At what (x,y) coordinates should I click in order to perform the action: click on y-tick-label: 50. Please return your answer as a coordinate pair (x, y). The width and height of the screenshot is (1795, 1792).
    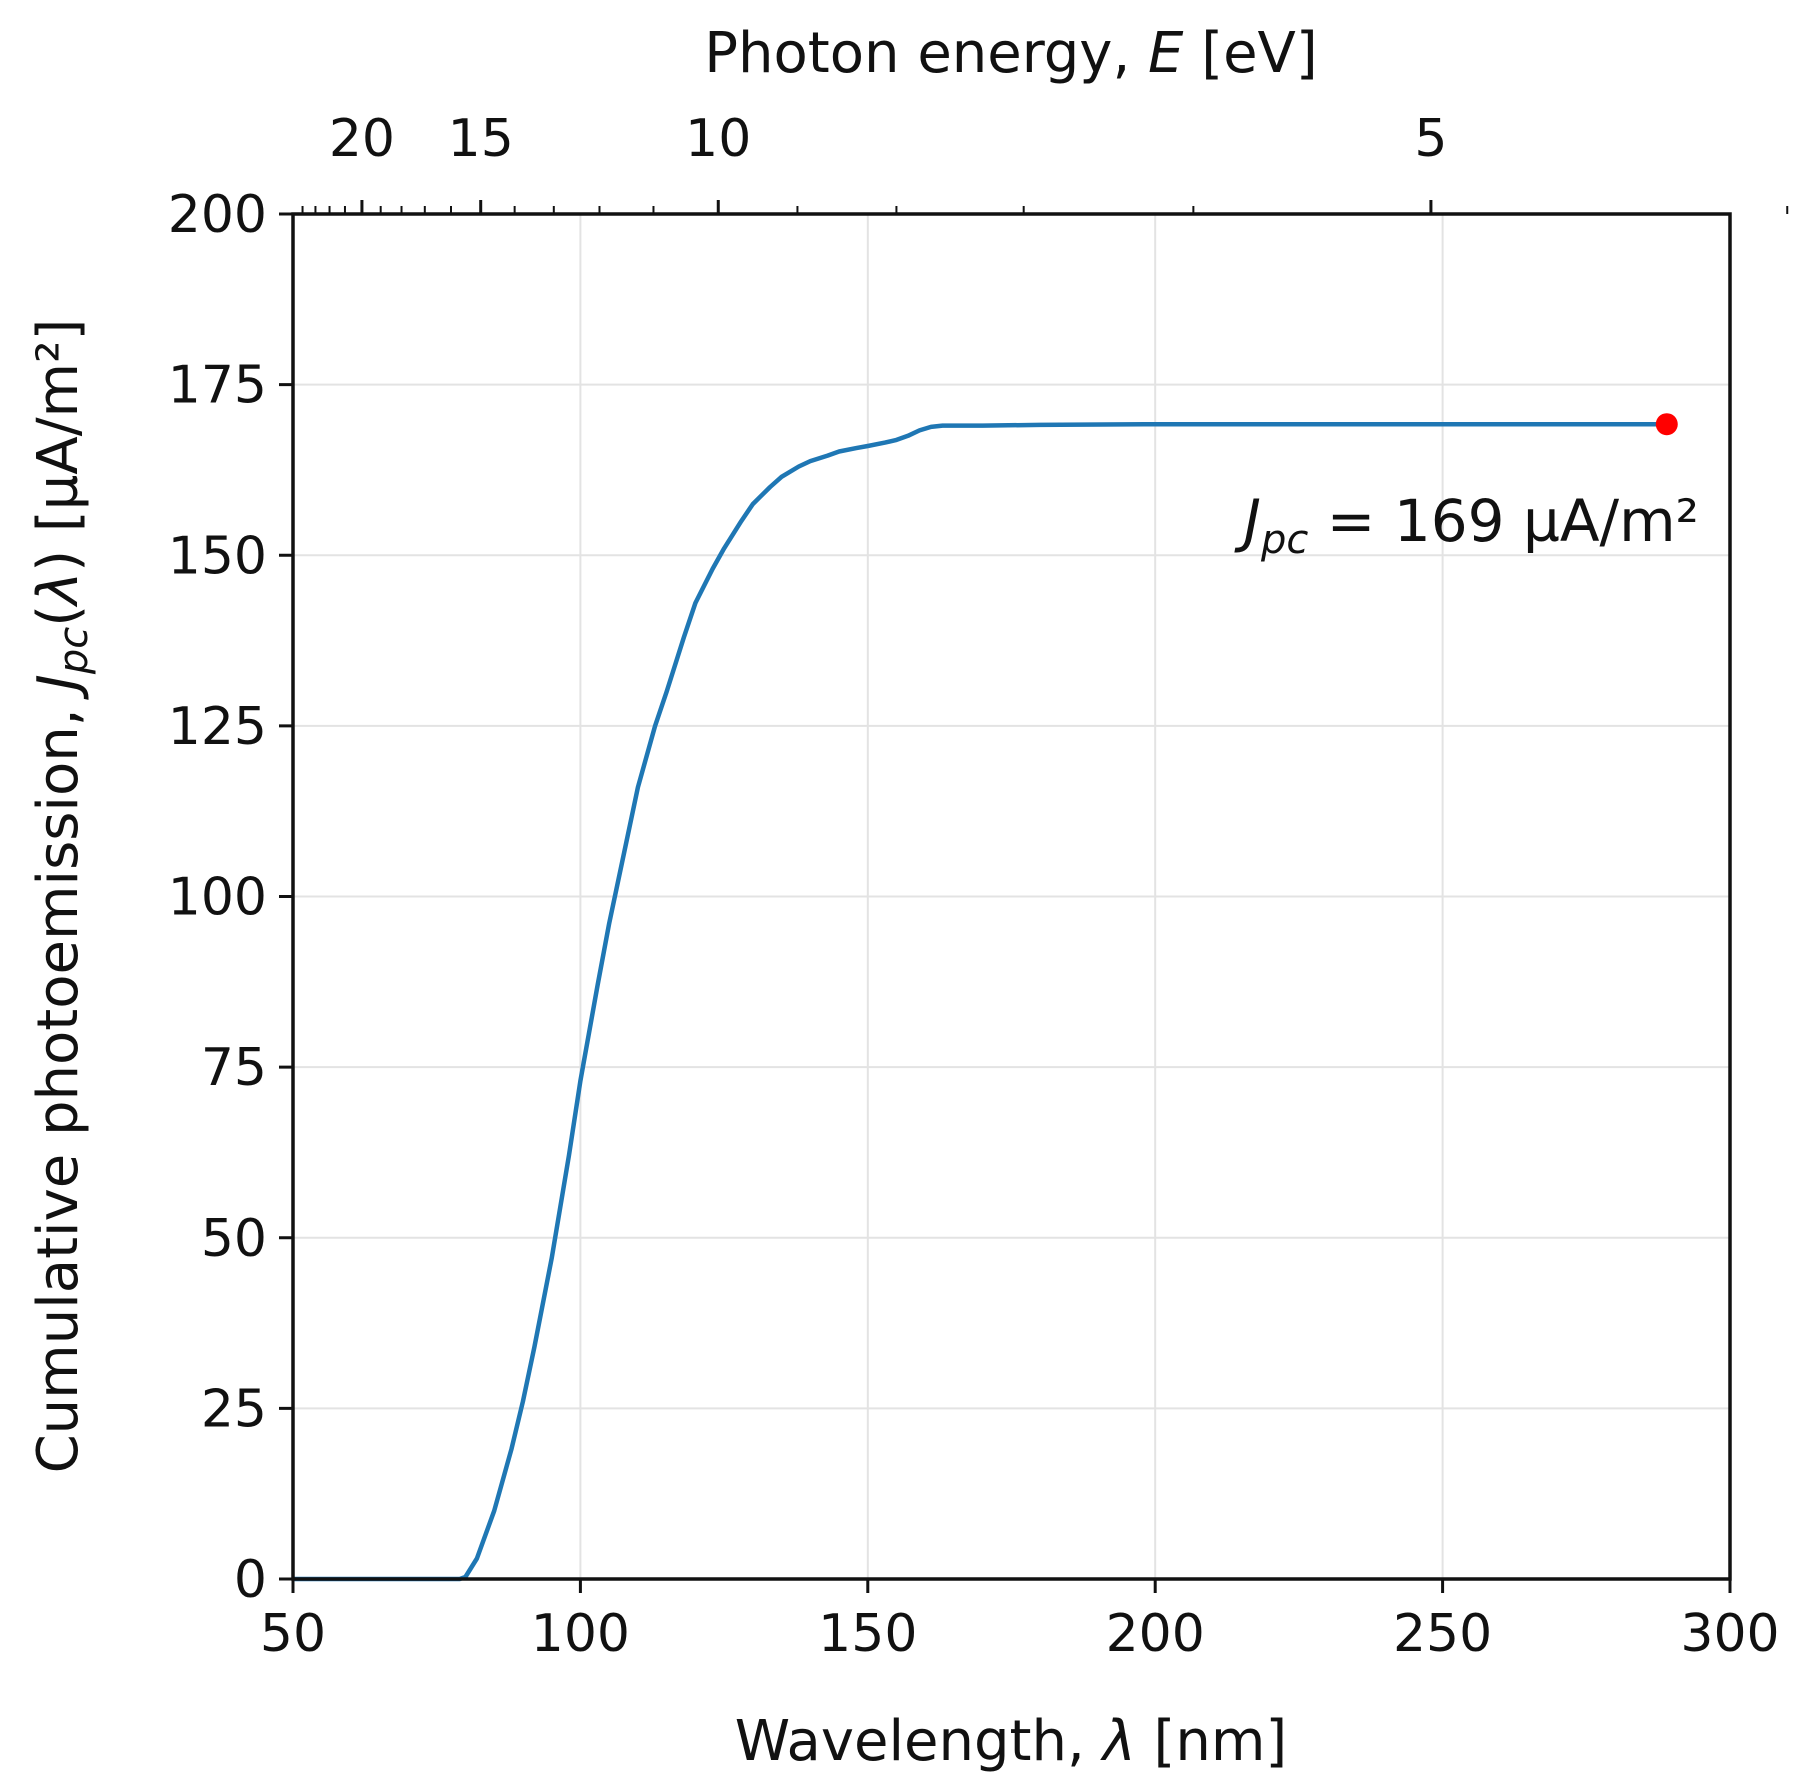
    Looking at the image, I should click on (234, 1239).